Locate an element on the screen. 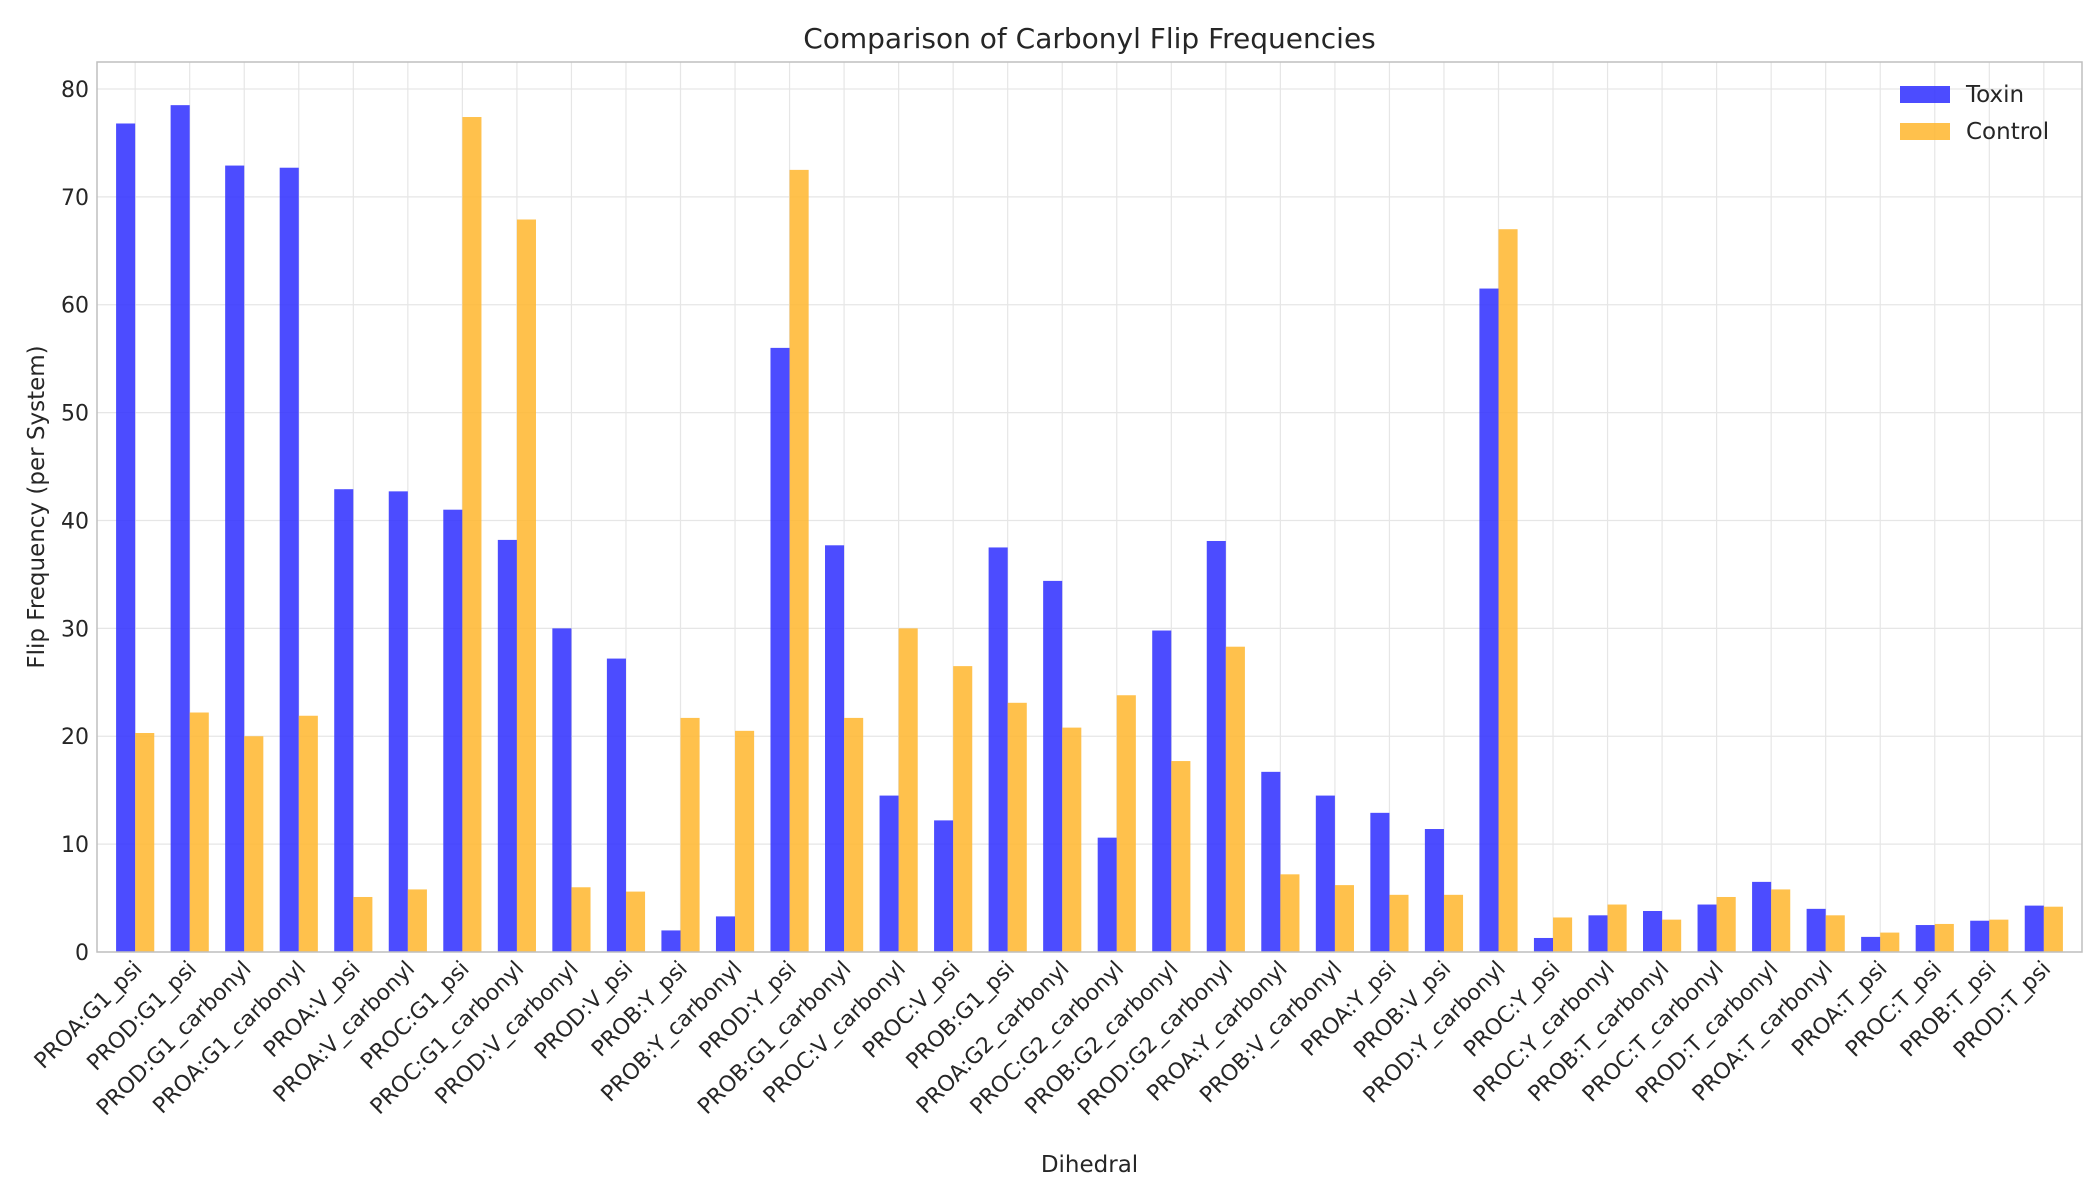 This screenshot has height=1200, width=2100. bar-control-proa-g1-psi is located at coordinates (145, 842).